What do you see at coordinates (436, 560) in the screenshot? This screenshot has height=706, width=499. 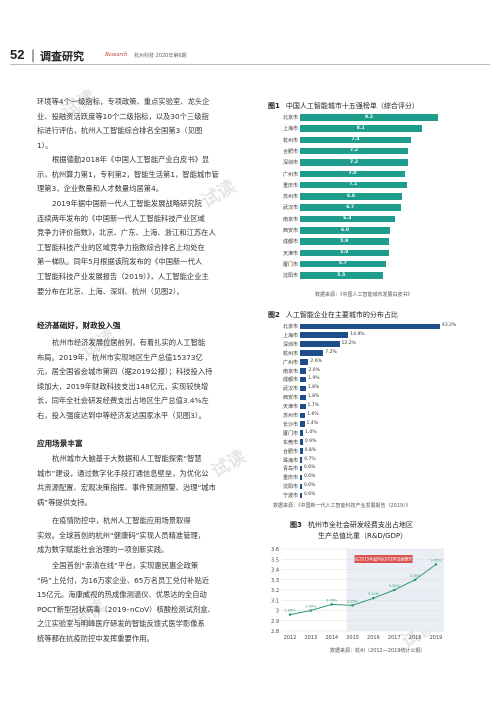 I see `fig3-data-label: 3.45%` at bounding box center [436, 560].